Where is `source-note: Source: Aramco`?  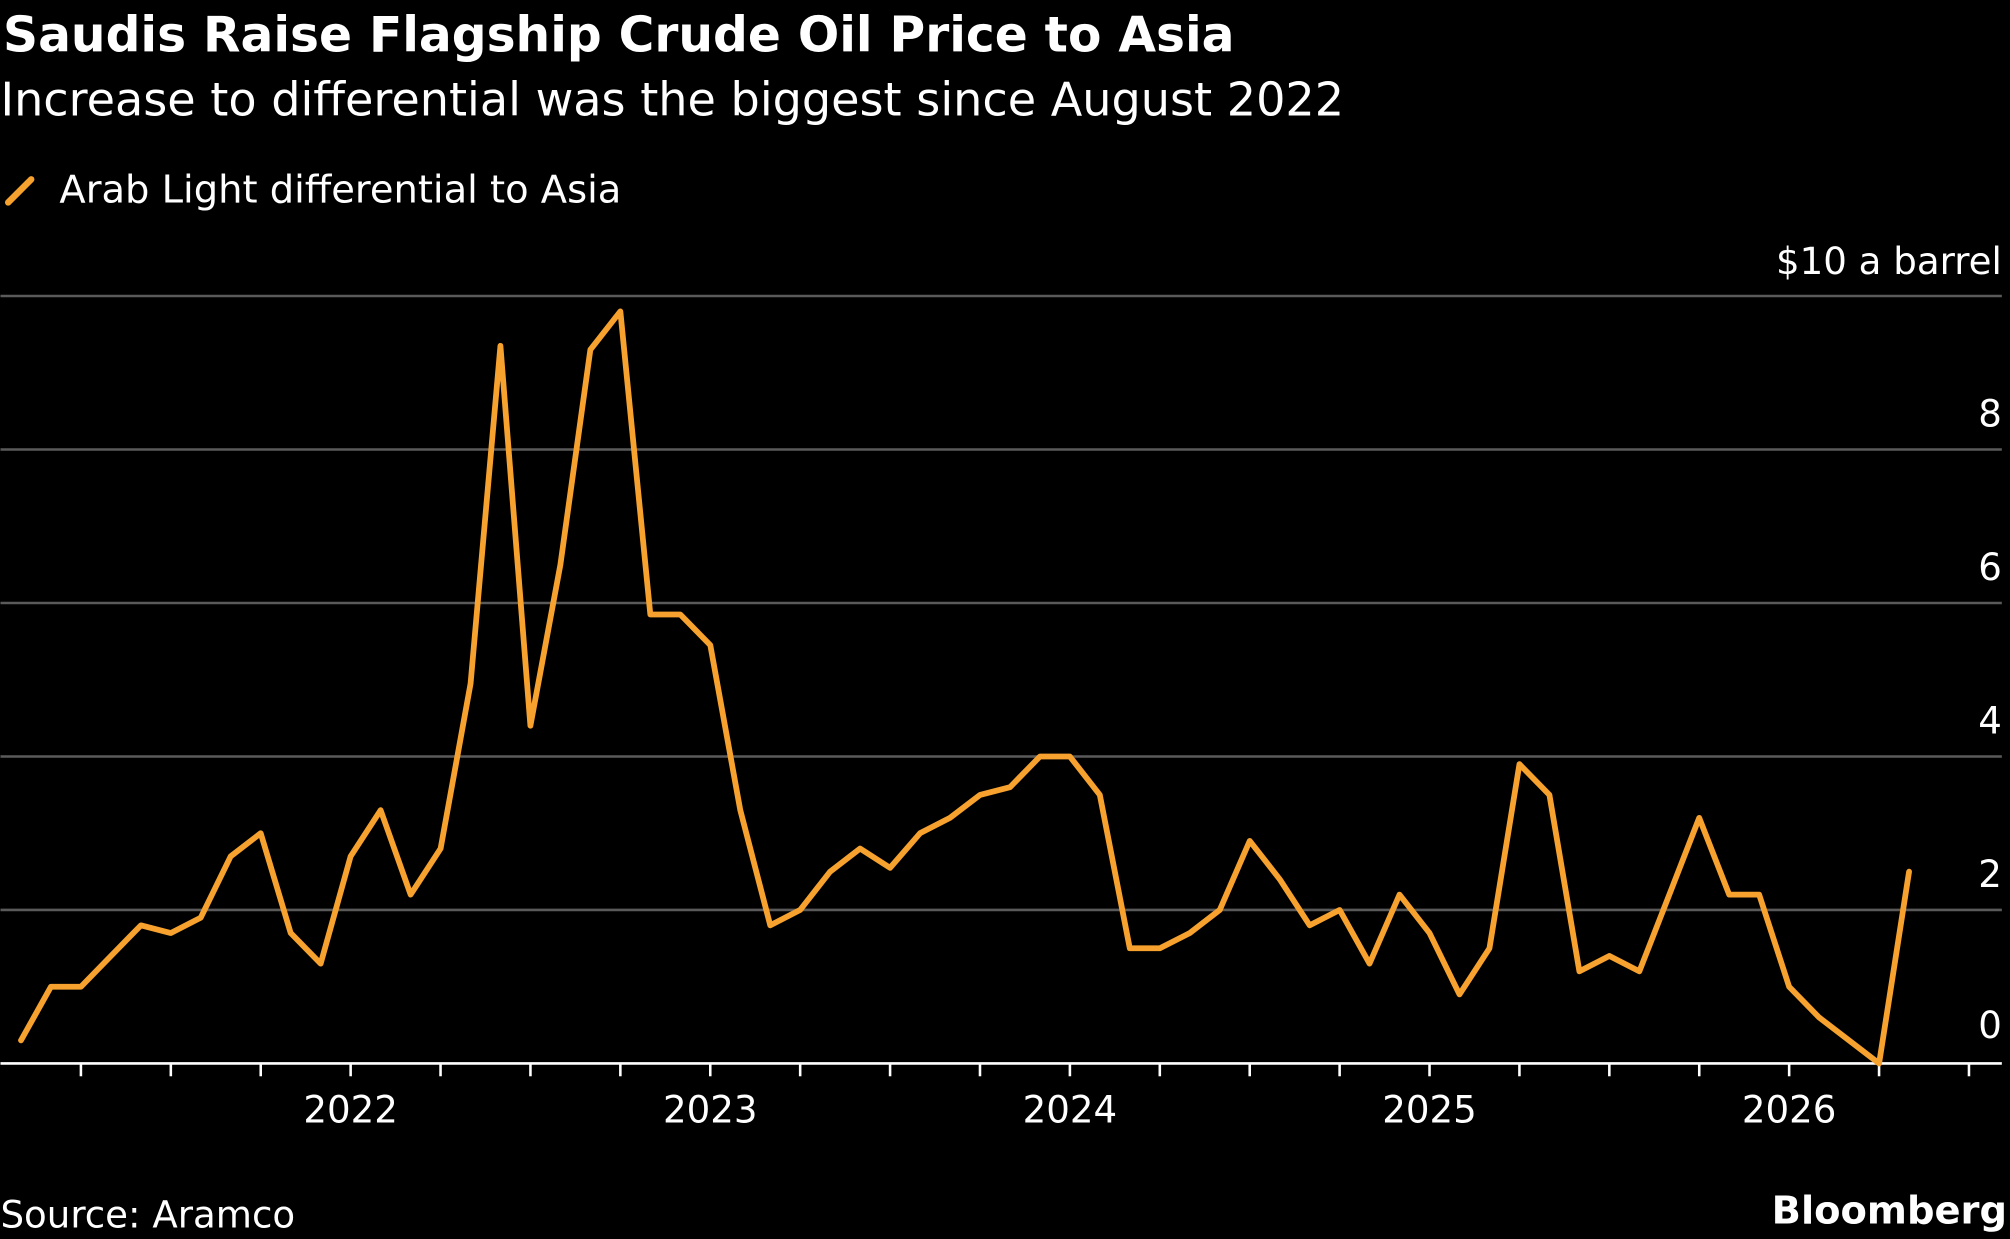
source-note: Source: Aramco is located at coordinates (147, 1214).